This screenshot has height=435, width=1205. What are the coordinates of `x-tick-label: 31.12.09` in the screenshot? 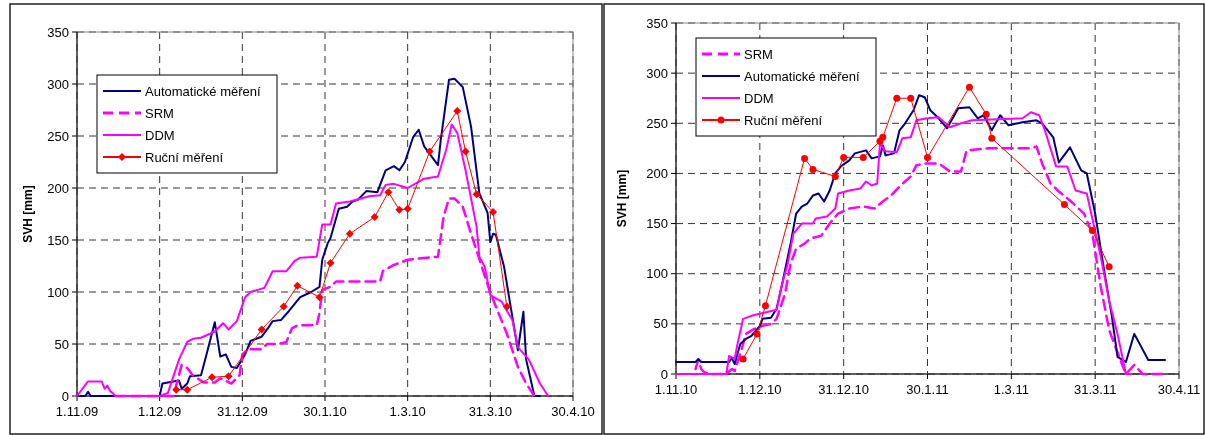 It's located at (242, 411).